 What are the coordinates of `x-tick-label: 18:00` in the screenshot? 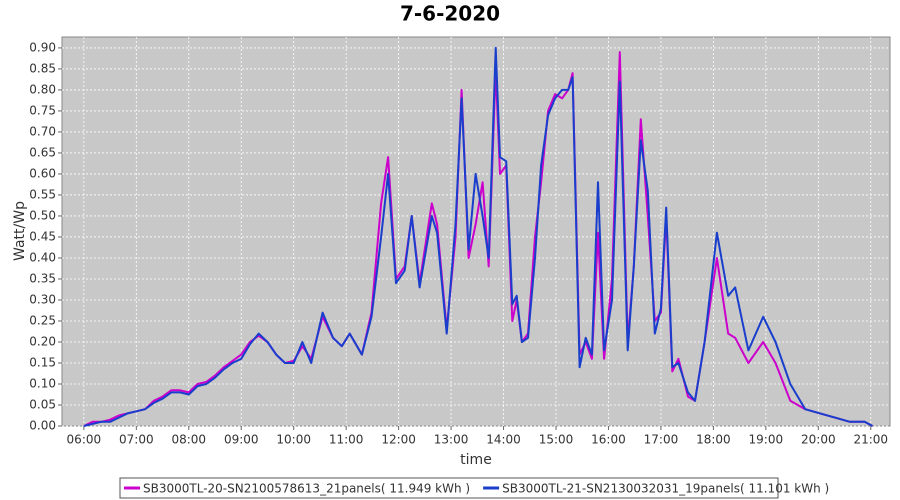 It's located at (713, 440).